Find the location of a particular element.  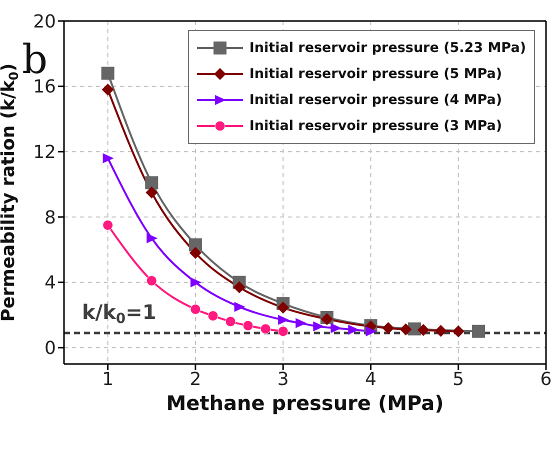

legend-label: Initial reservoir pressure (4 MPa) is located at coordinates (375, 100).